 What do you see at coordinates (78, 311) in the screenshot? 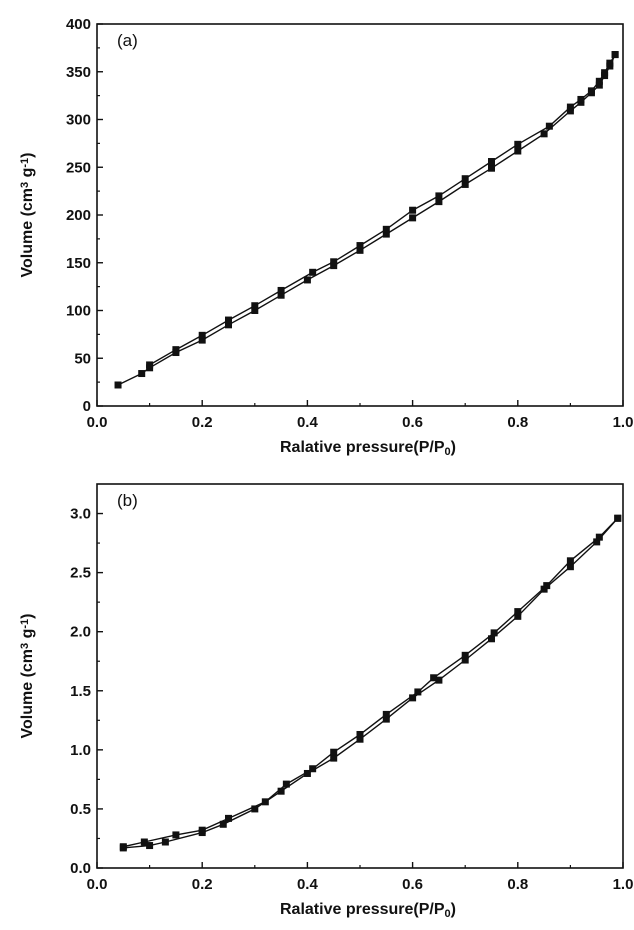
I see `y-tick-label: 100` at bounding box center [78, 311].